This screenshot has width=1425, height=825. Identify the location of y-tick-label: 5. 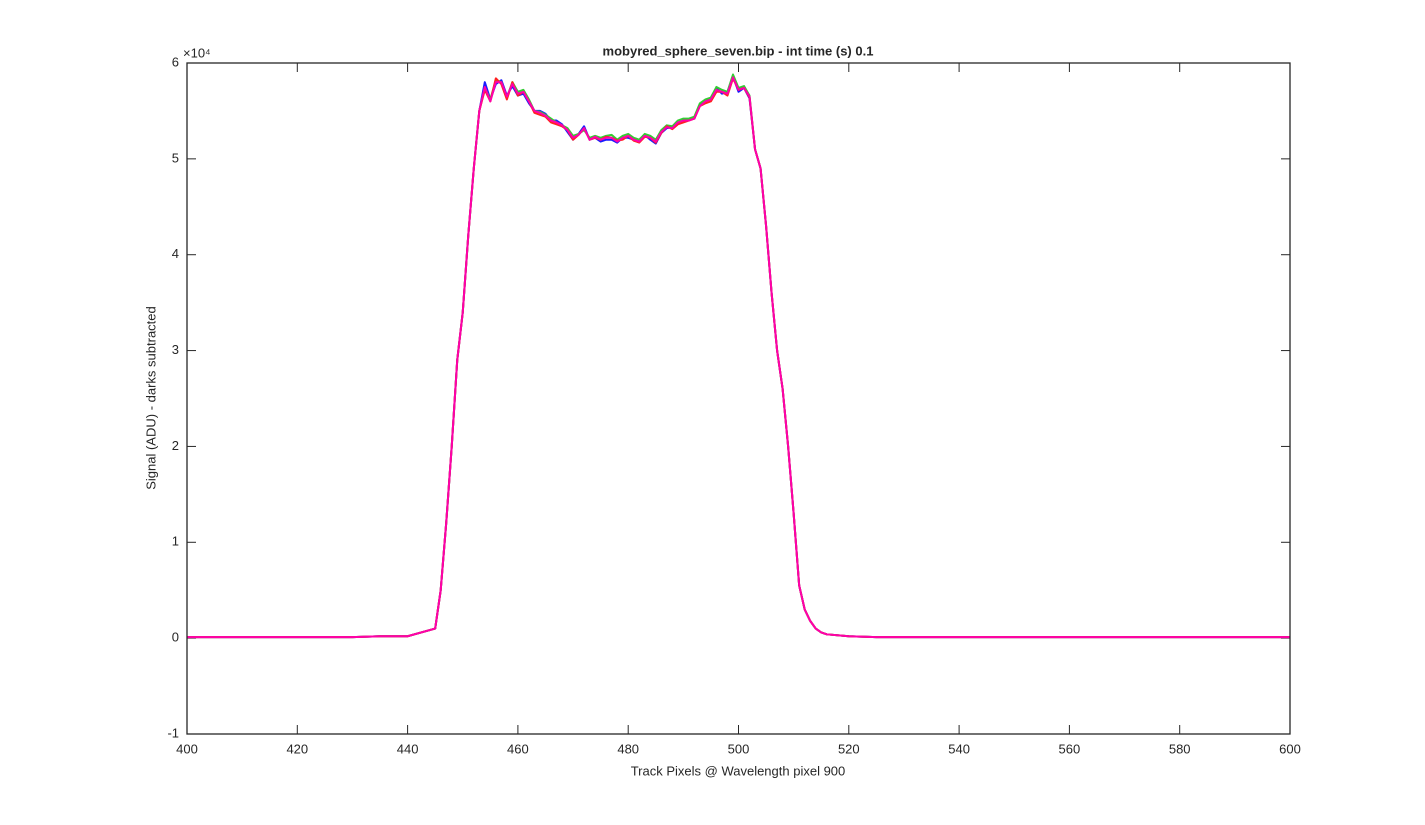
(175, 157).